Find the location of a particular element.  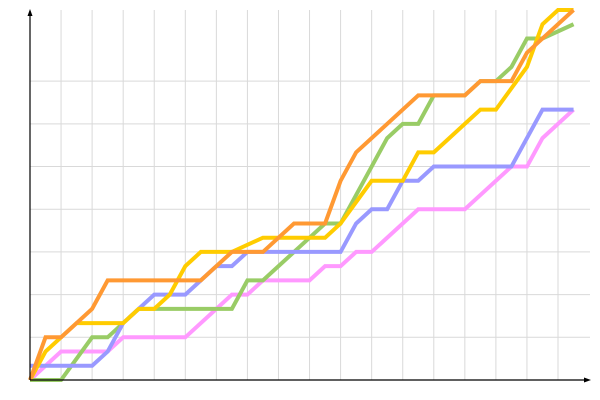

y-axis-arrow-icon is located at coordinates (30, 12).